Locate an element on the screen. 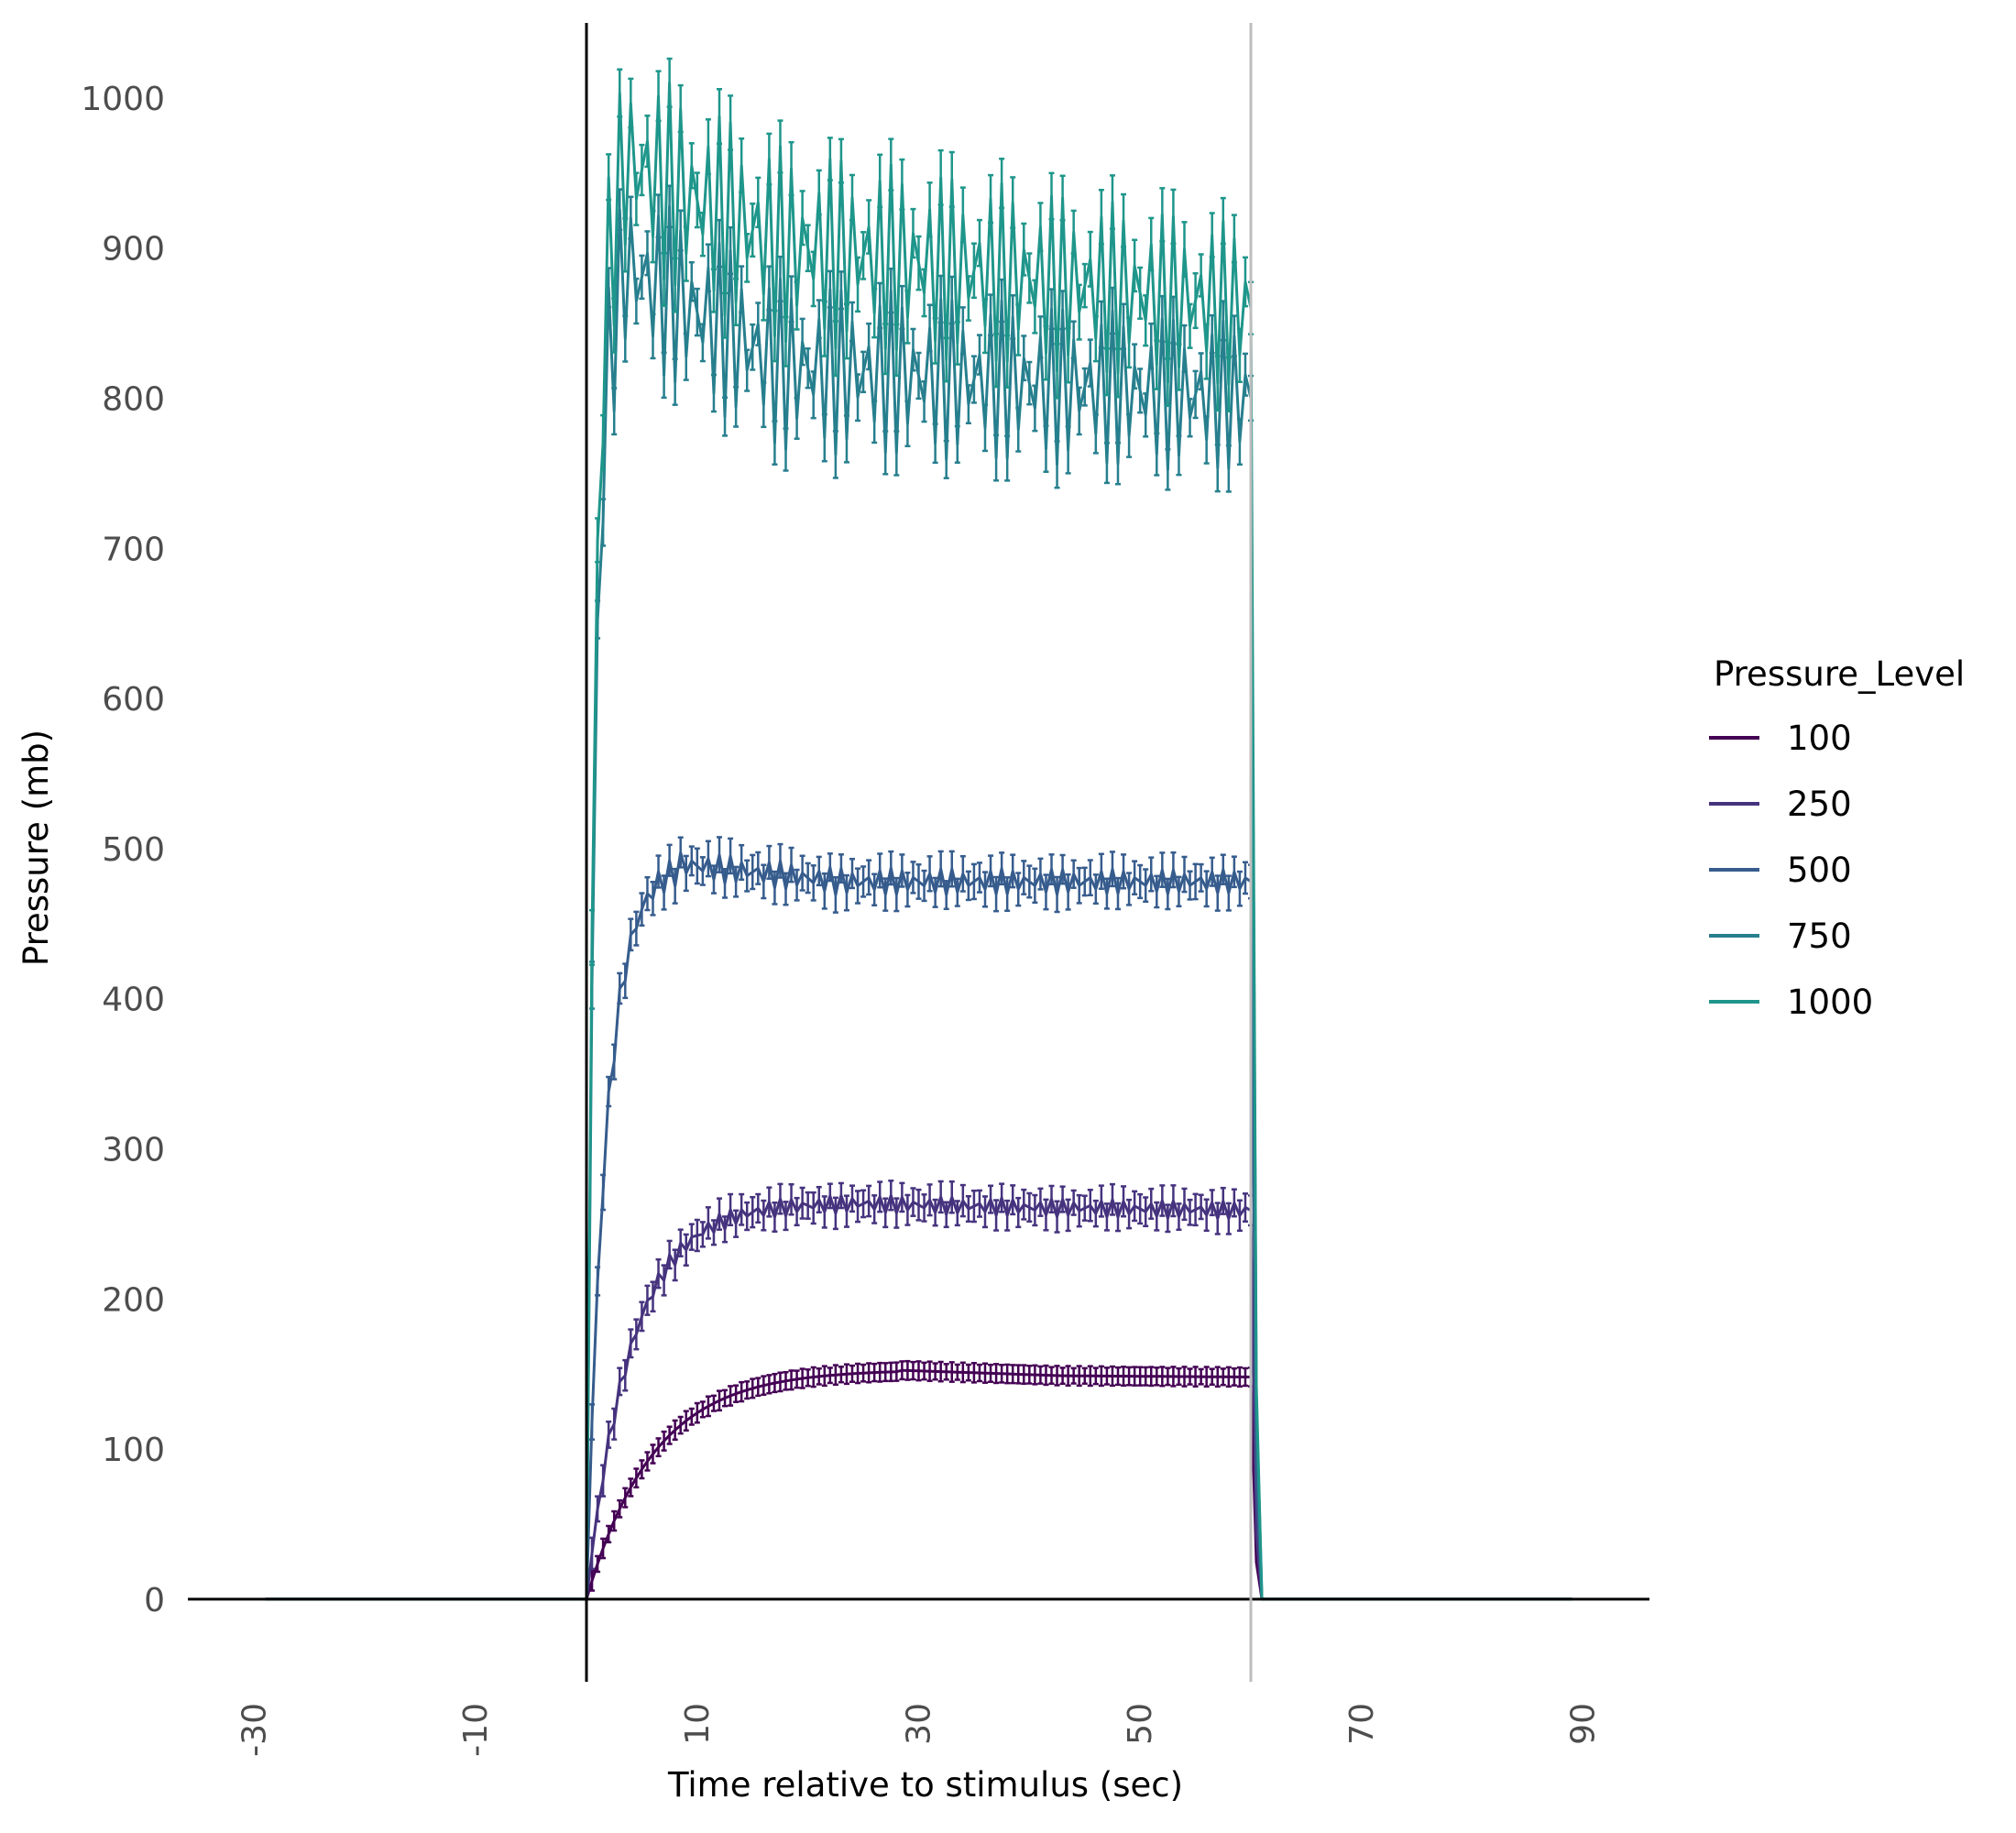 The height and width of the screenshot is (1833, 2016). x-tick-label: 10 is located at coordinates (698, 1724).